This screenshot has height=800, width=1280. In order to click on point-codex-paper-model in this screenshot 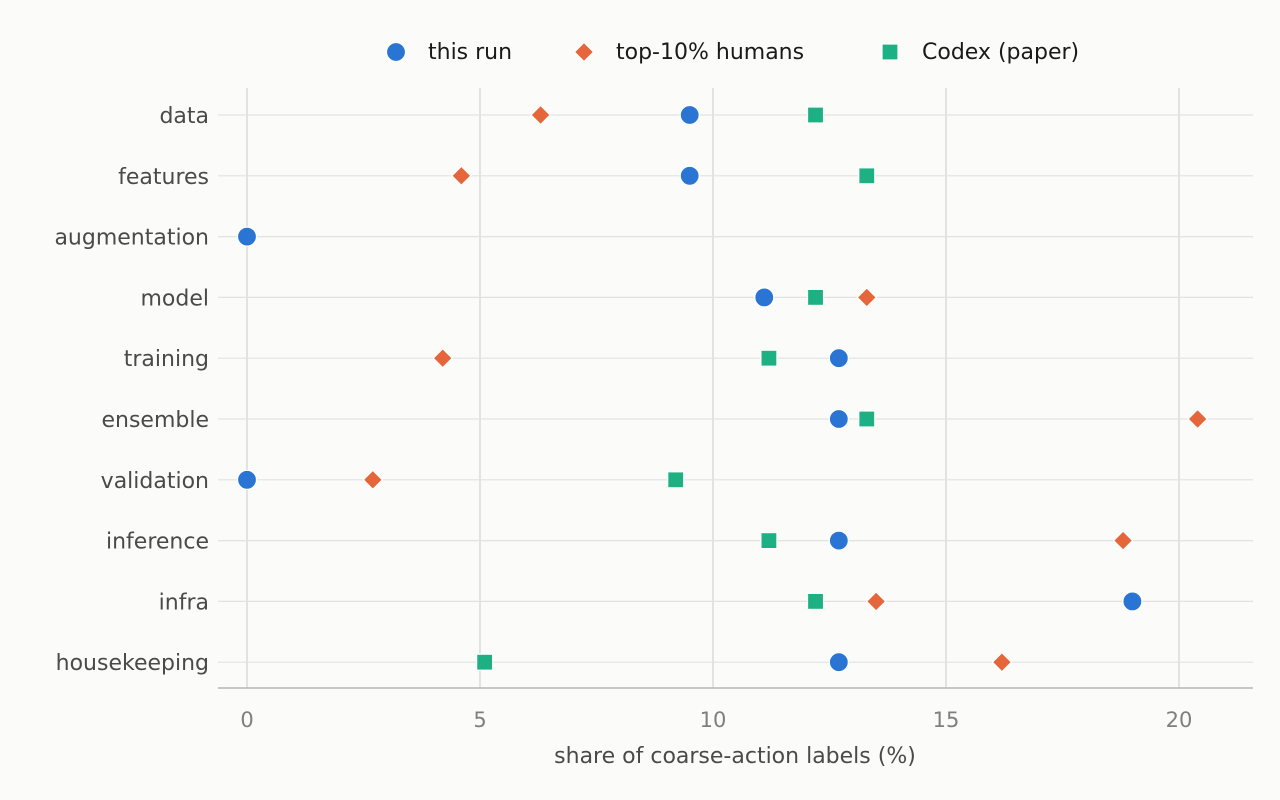, I will do `click(815, 297)`.